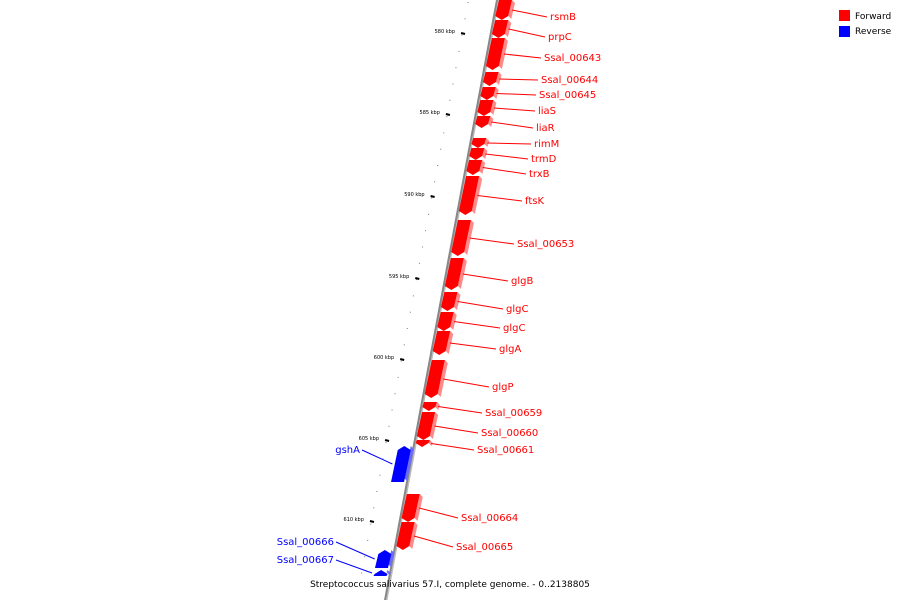  Describe the element at coordinates (489, 518) in the screenshot. I see `gene-label-ssal_00664: Ssal_00664` at that location.